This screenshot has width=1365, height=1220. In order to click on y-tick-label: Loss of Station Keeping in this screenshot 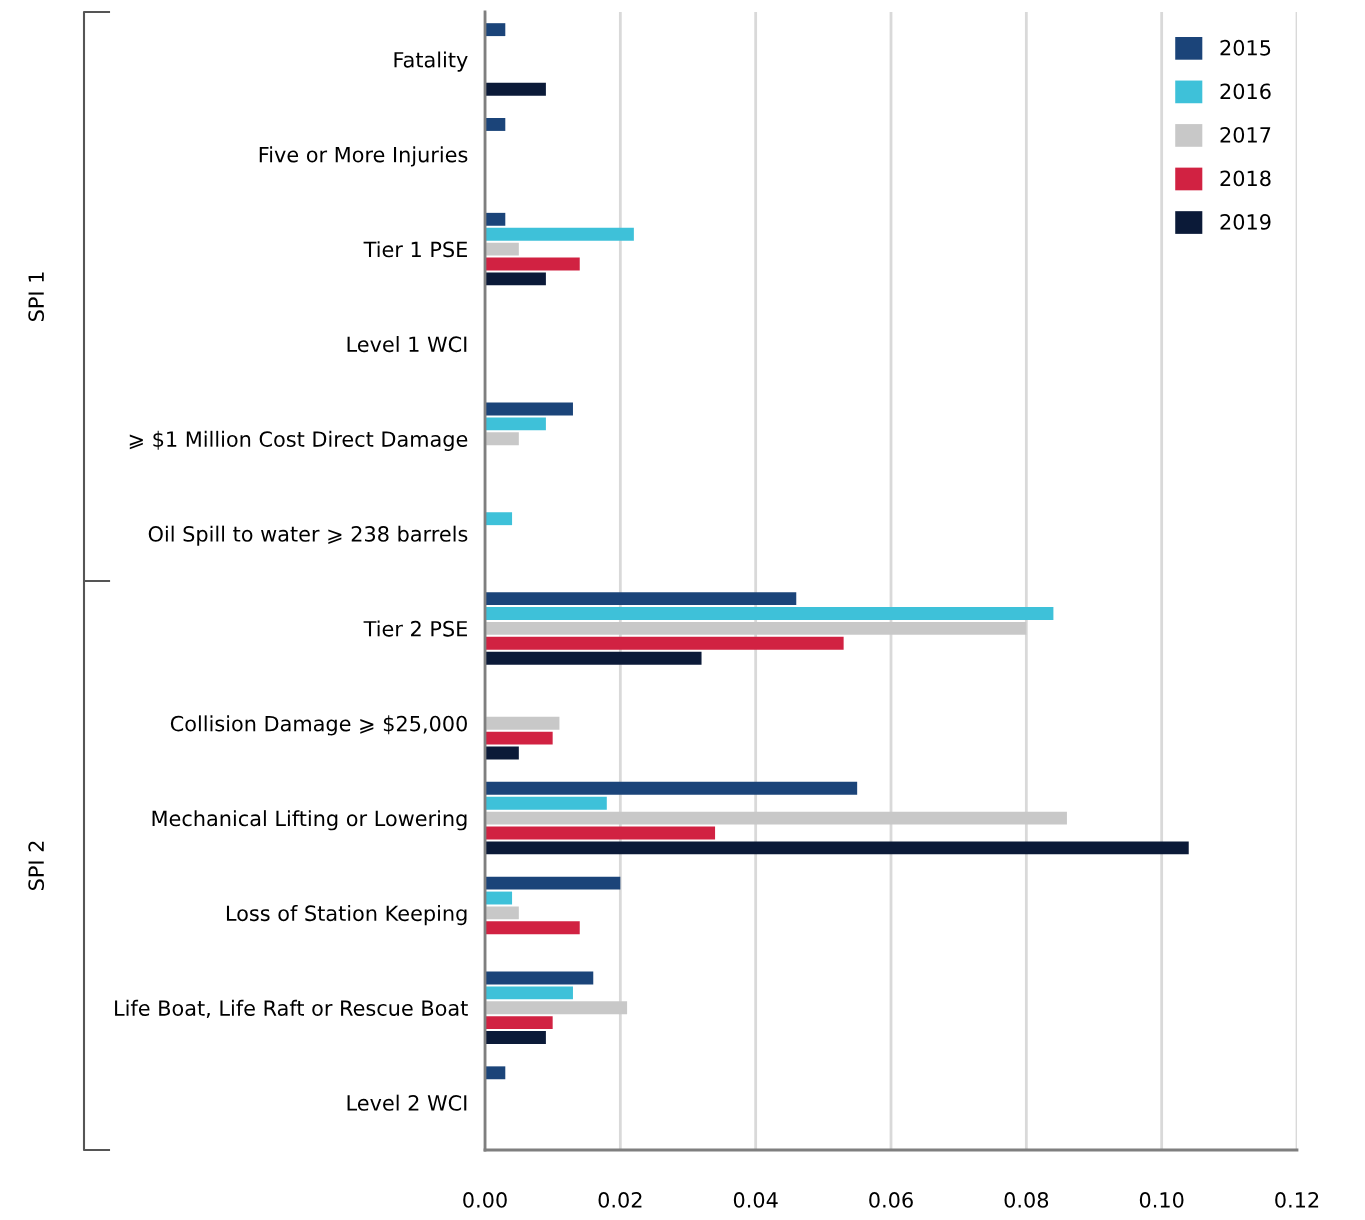, I will do `click(346, 915)`.